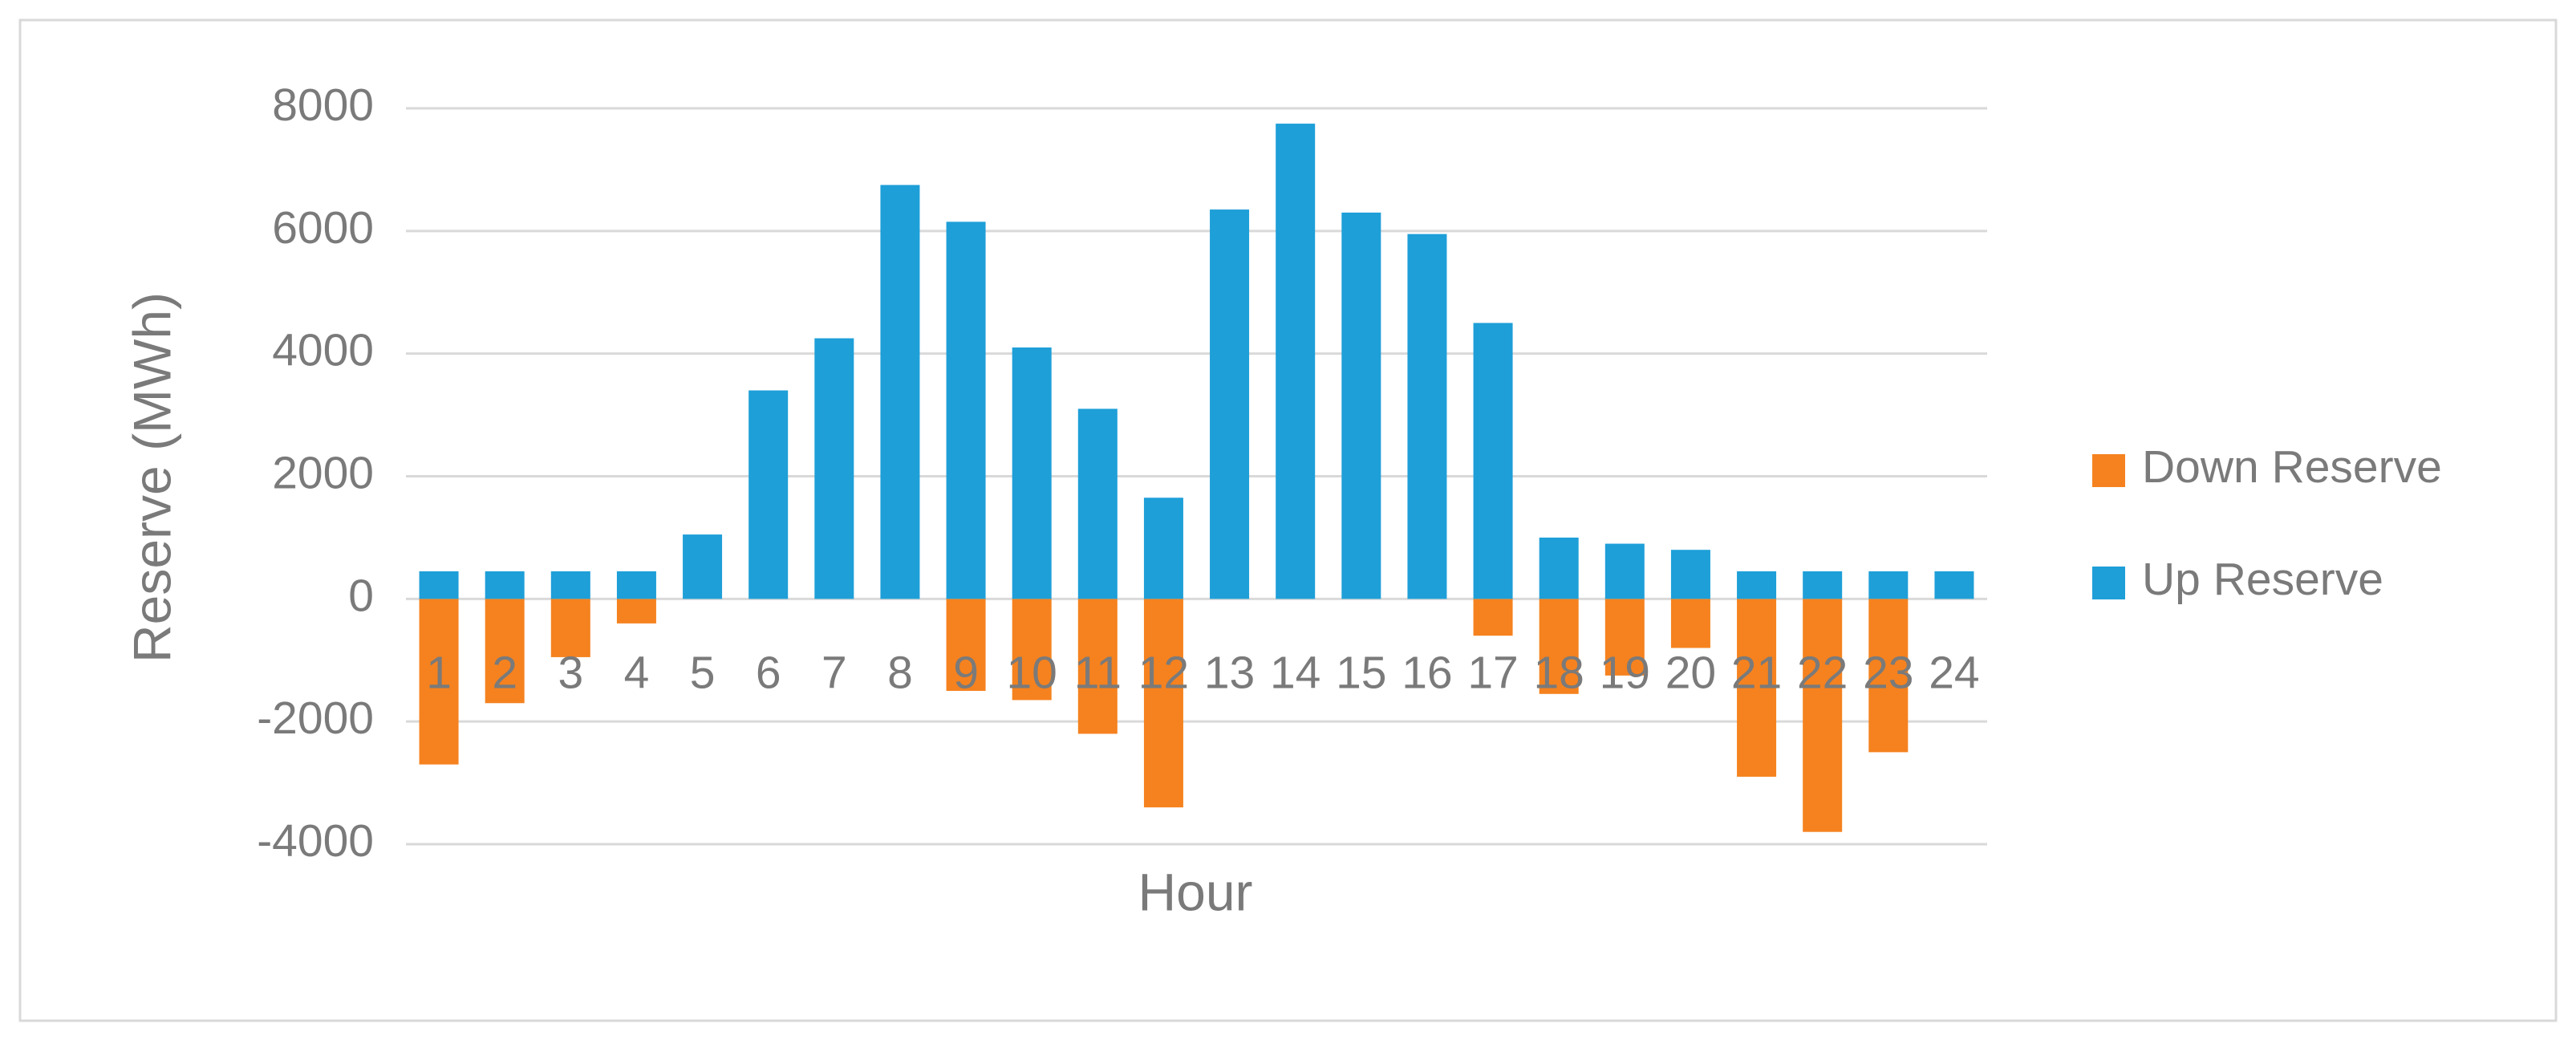  What do you see at coordinates (439, 672) in the screenshot?
I see `x-tick-label: 1` at bounding box center [439, 672].